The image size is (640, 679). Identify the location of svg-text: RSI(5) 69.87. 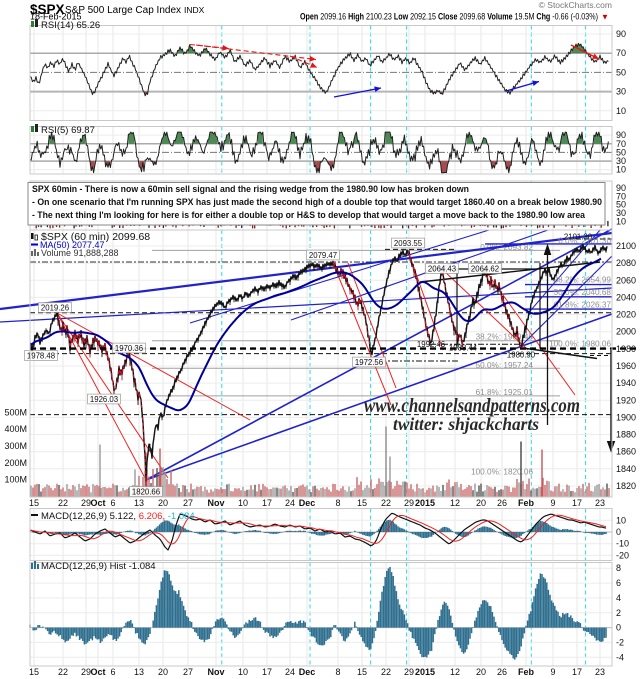
(68, 130).